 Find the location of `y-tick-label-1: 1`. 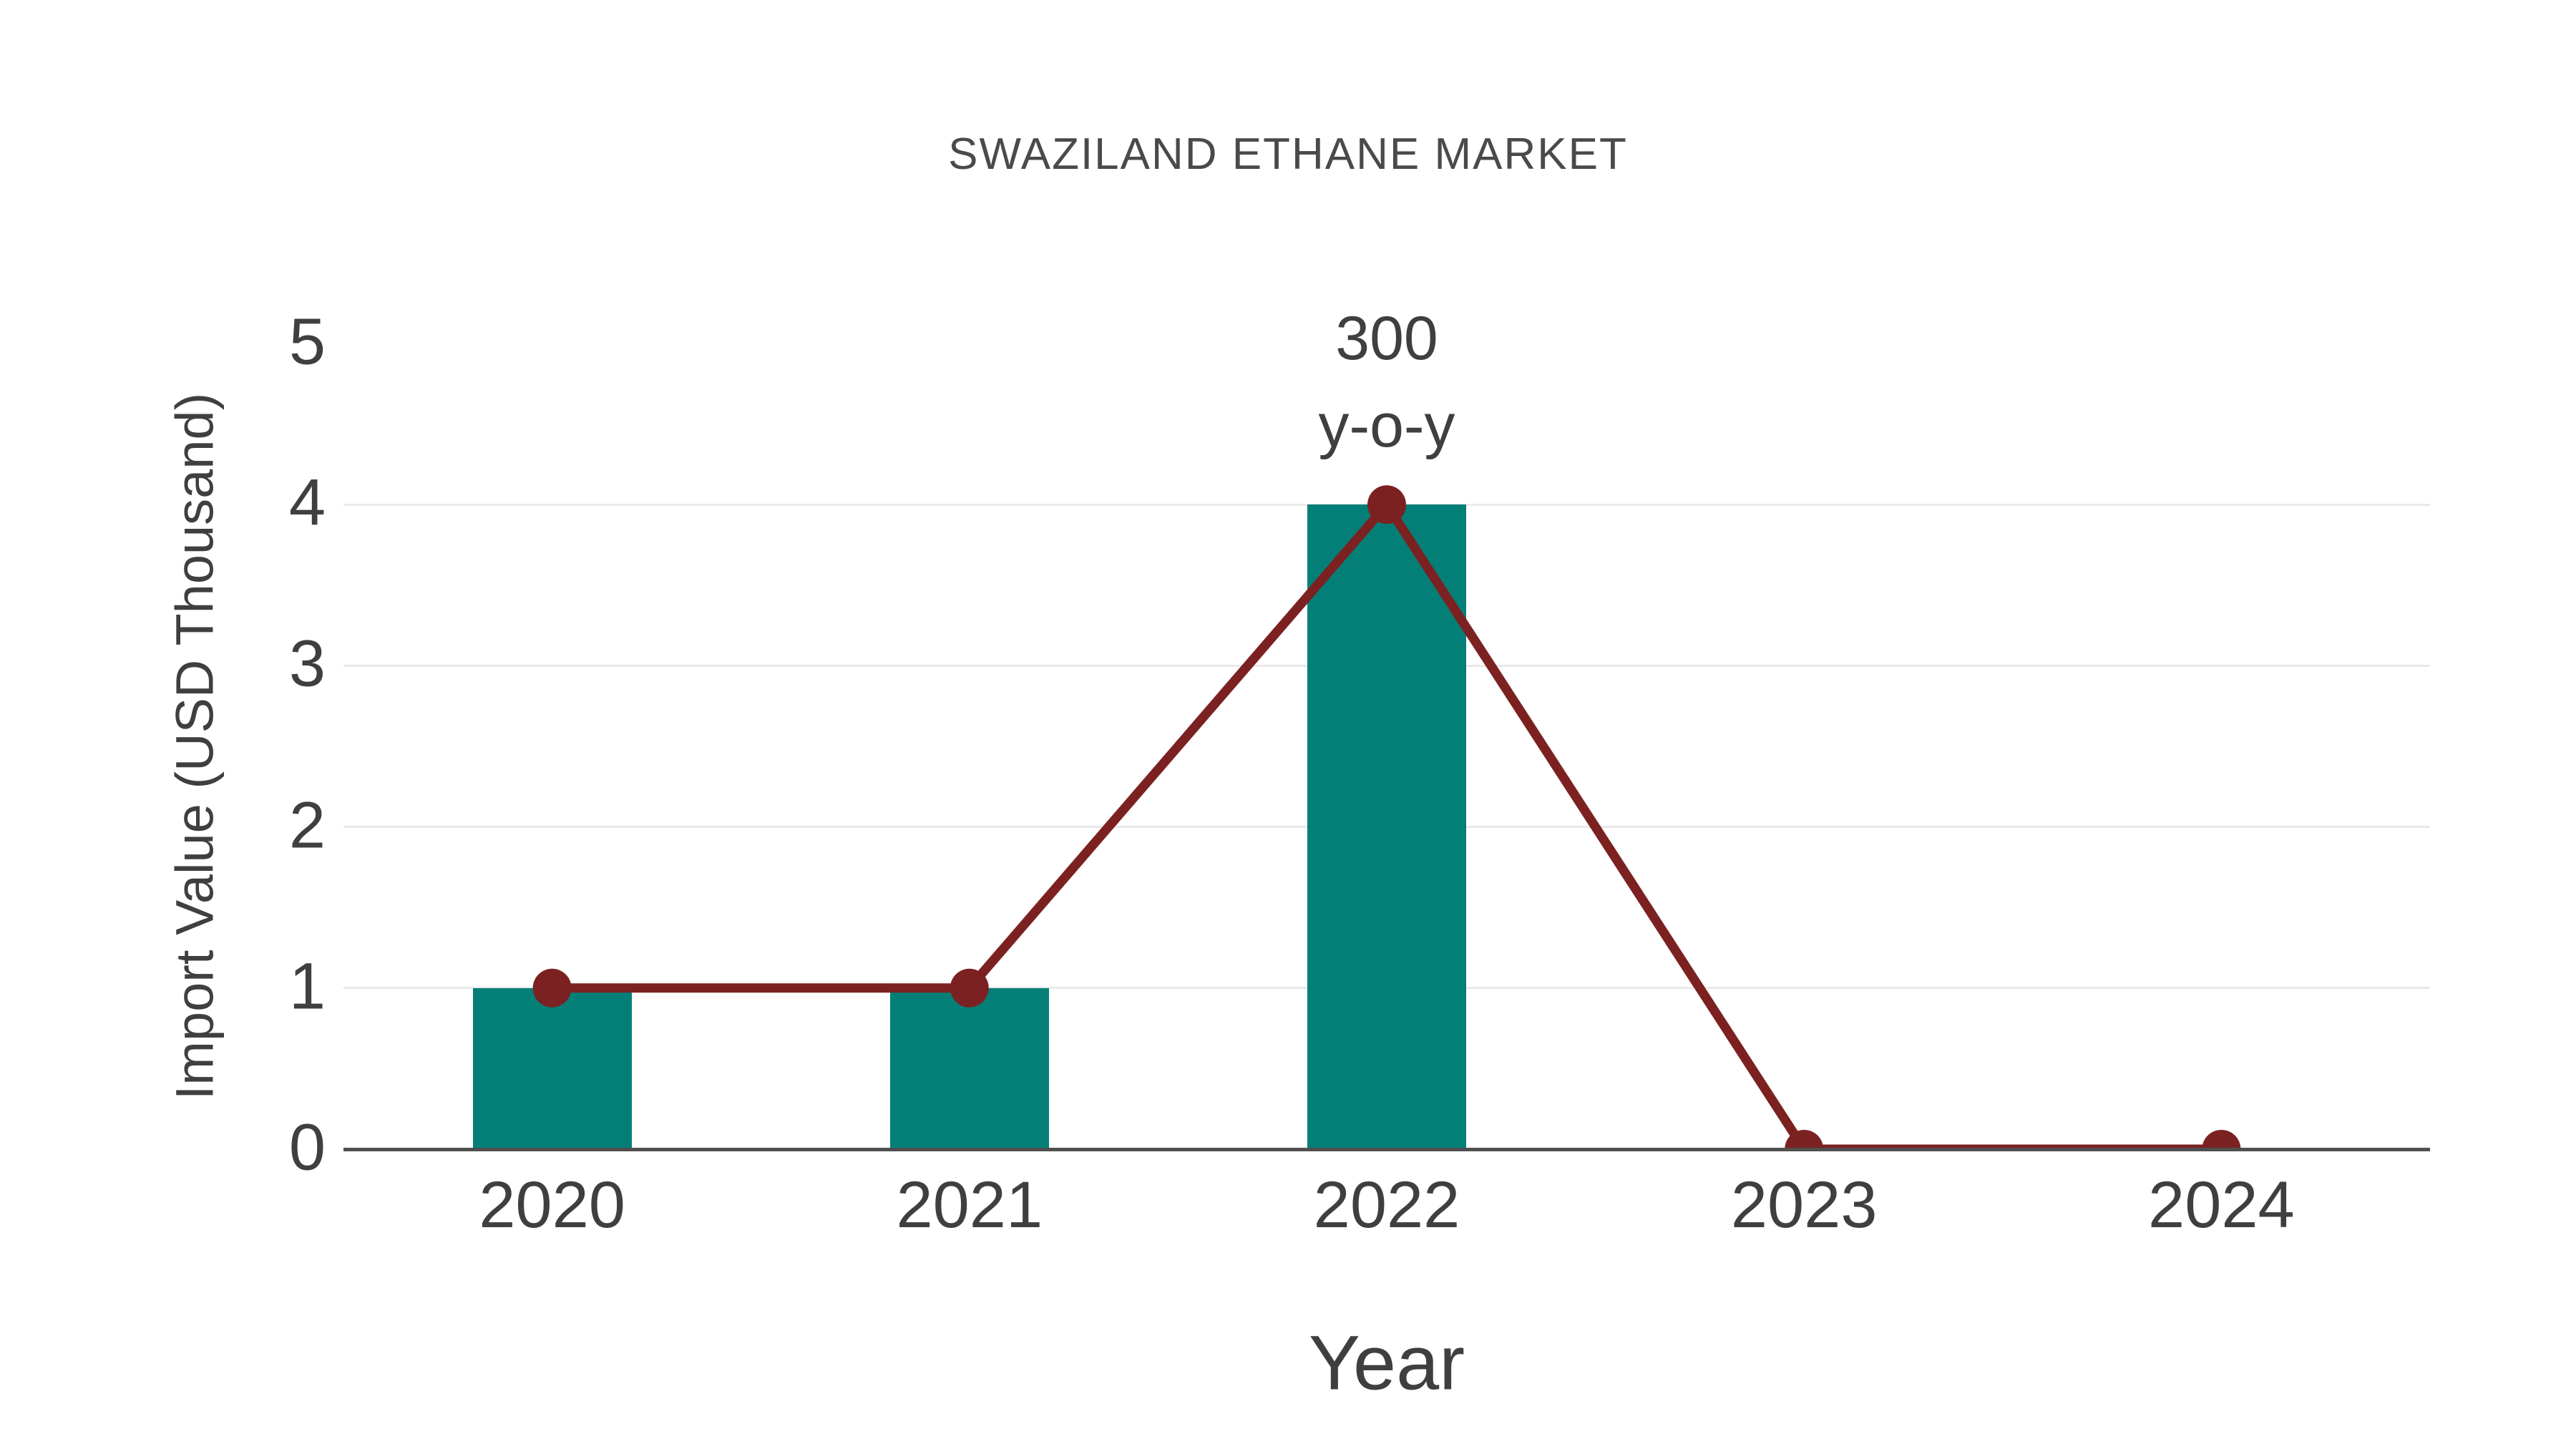

y-tick-label-1: 1 is located at coordinates (307, 986).